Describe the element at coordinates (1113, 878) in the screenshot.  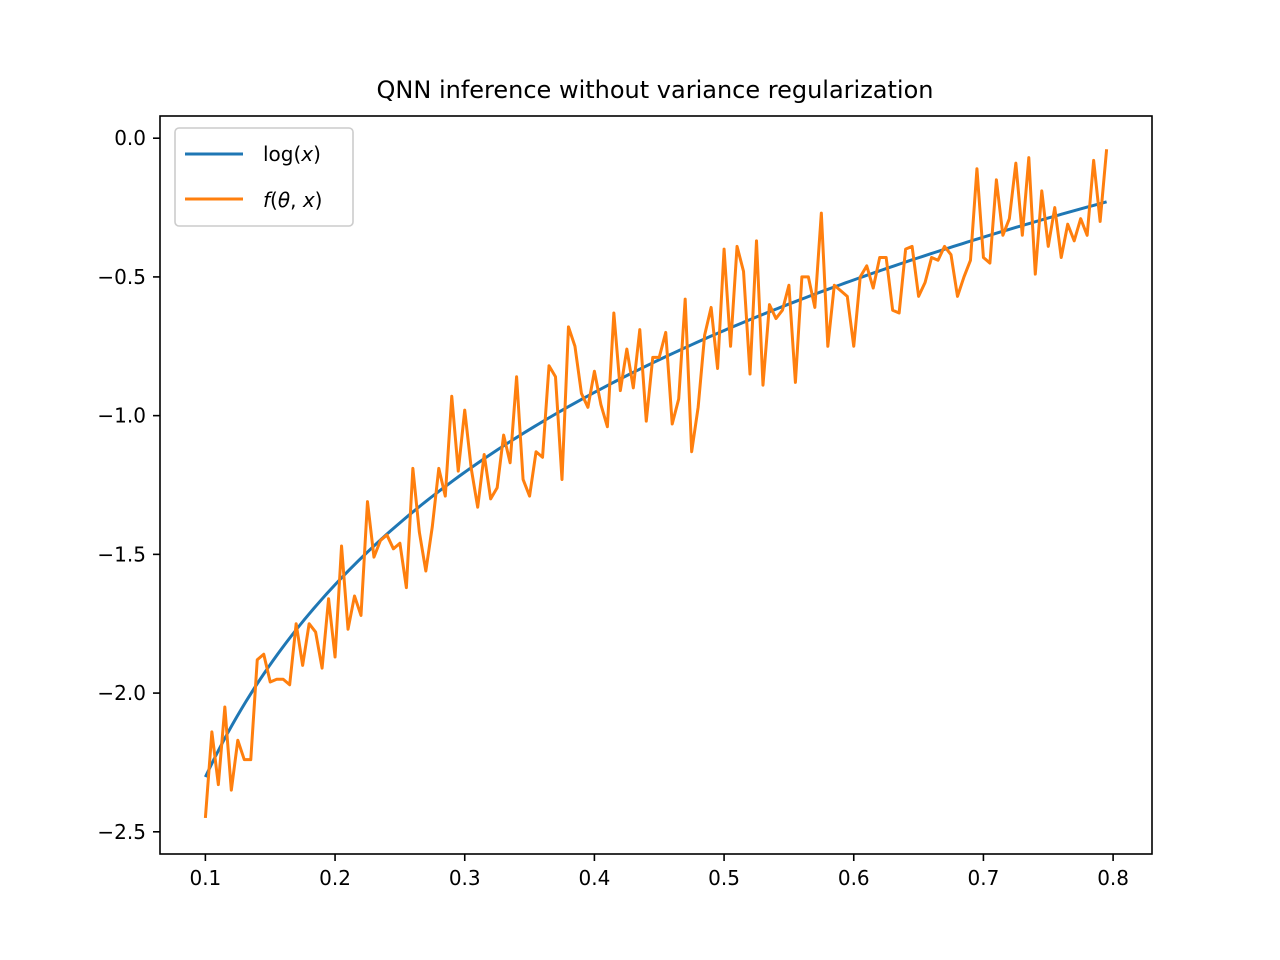
I see `x-tick-label: 0.8` at that location.